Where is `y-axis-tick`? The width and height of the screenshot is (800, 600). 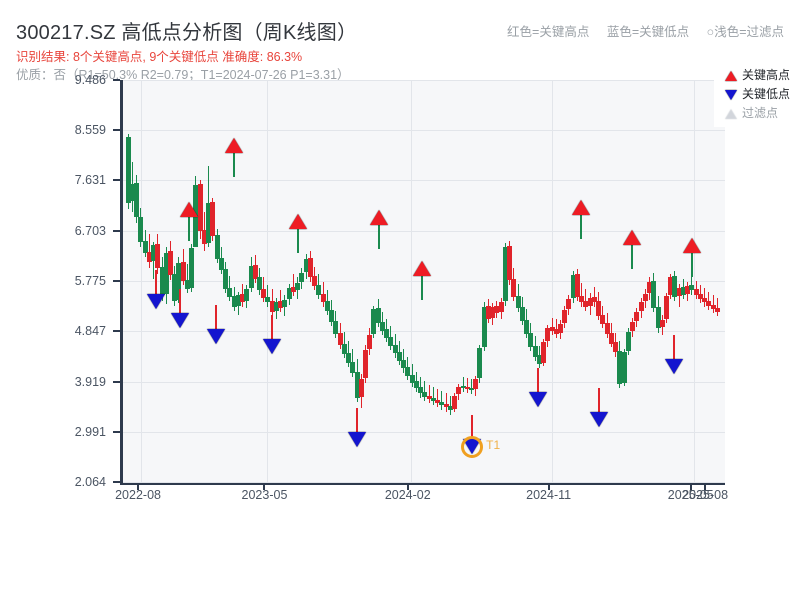 y-axis-tick is located at coordinates (116, 482).